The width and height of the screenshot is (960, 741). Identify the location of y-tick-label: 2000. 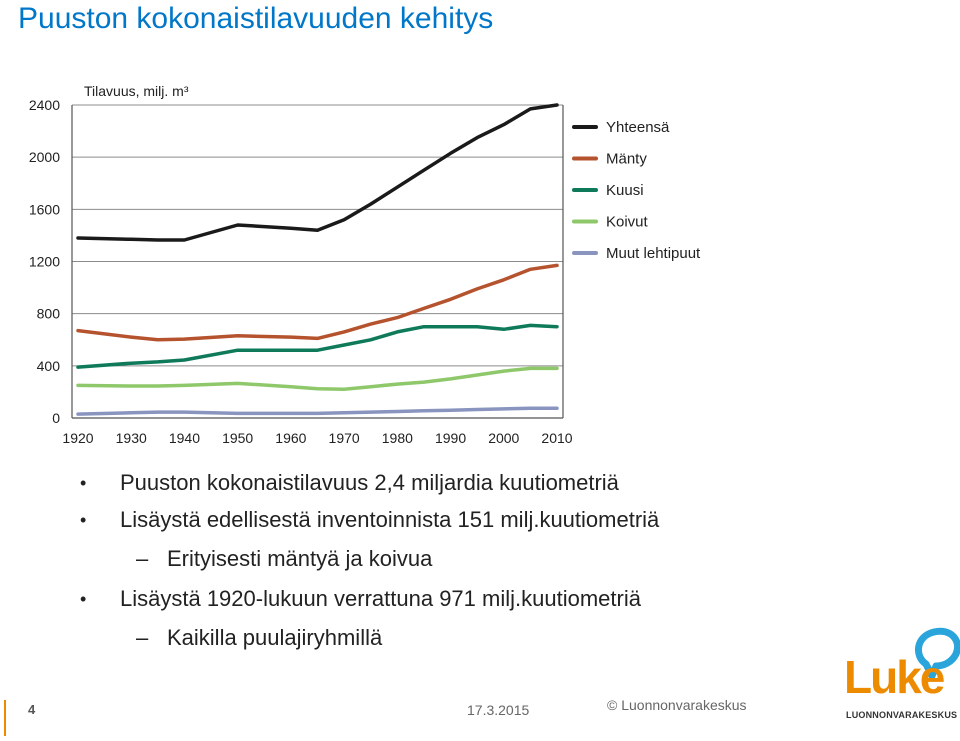
(44, 157).